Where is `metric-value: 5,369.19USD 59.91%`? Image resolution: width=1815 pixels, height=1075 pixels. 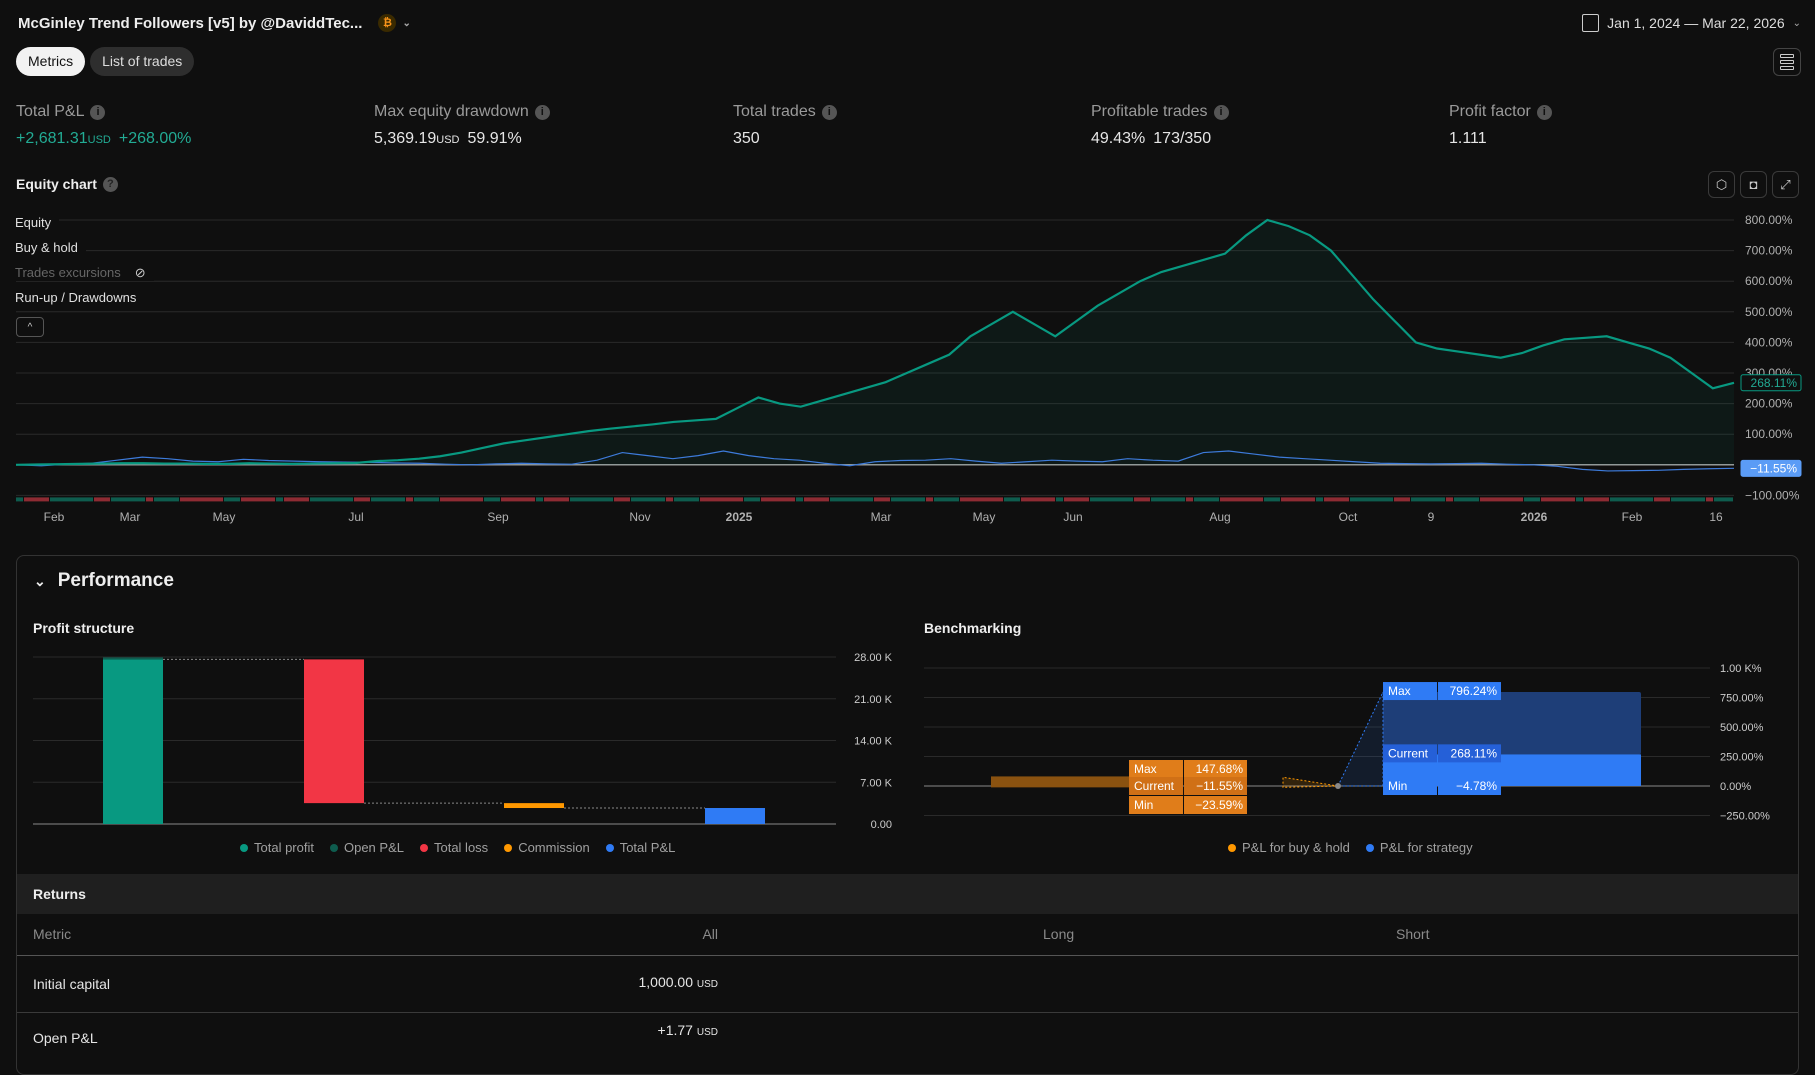 metric-value: 5,369.19USD 59.91% is located at coordinates (448, 138).